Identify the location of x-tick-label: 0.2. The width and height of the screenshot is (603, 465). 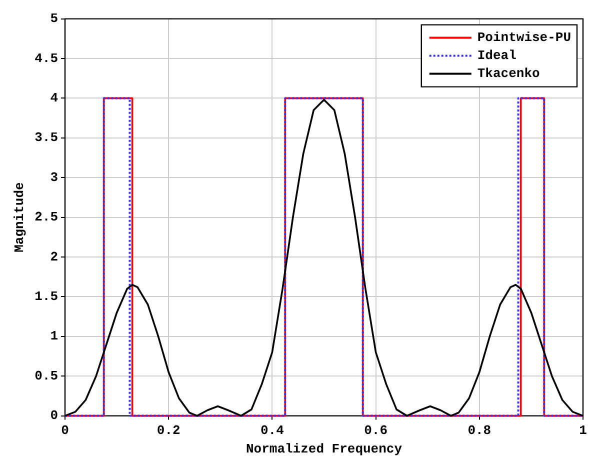
(168, 430).